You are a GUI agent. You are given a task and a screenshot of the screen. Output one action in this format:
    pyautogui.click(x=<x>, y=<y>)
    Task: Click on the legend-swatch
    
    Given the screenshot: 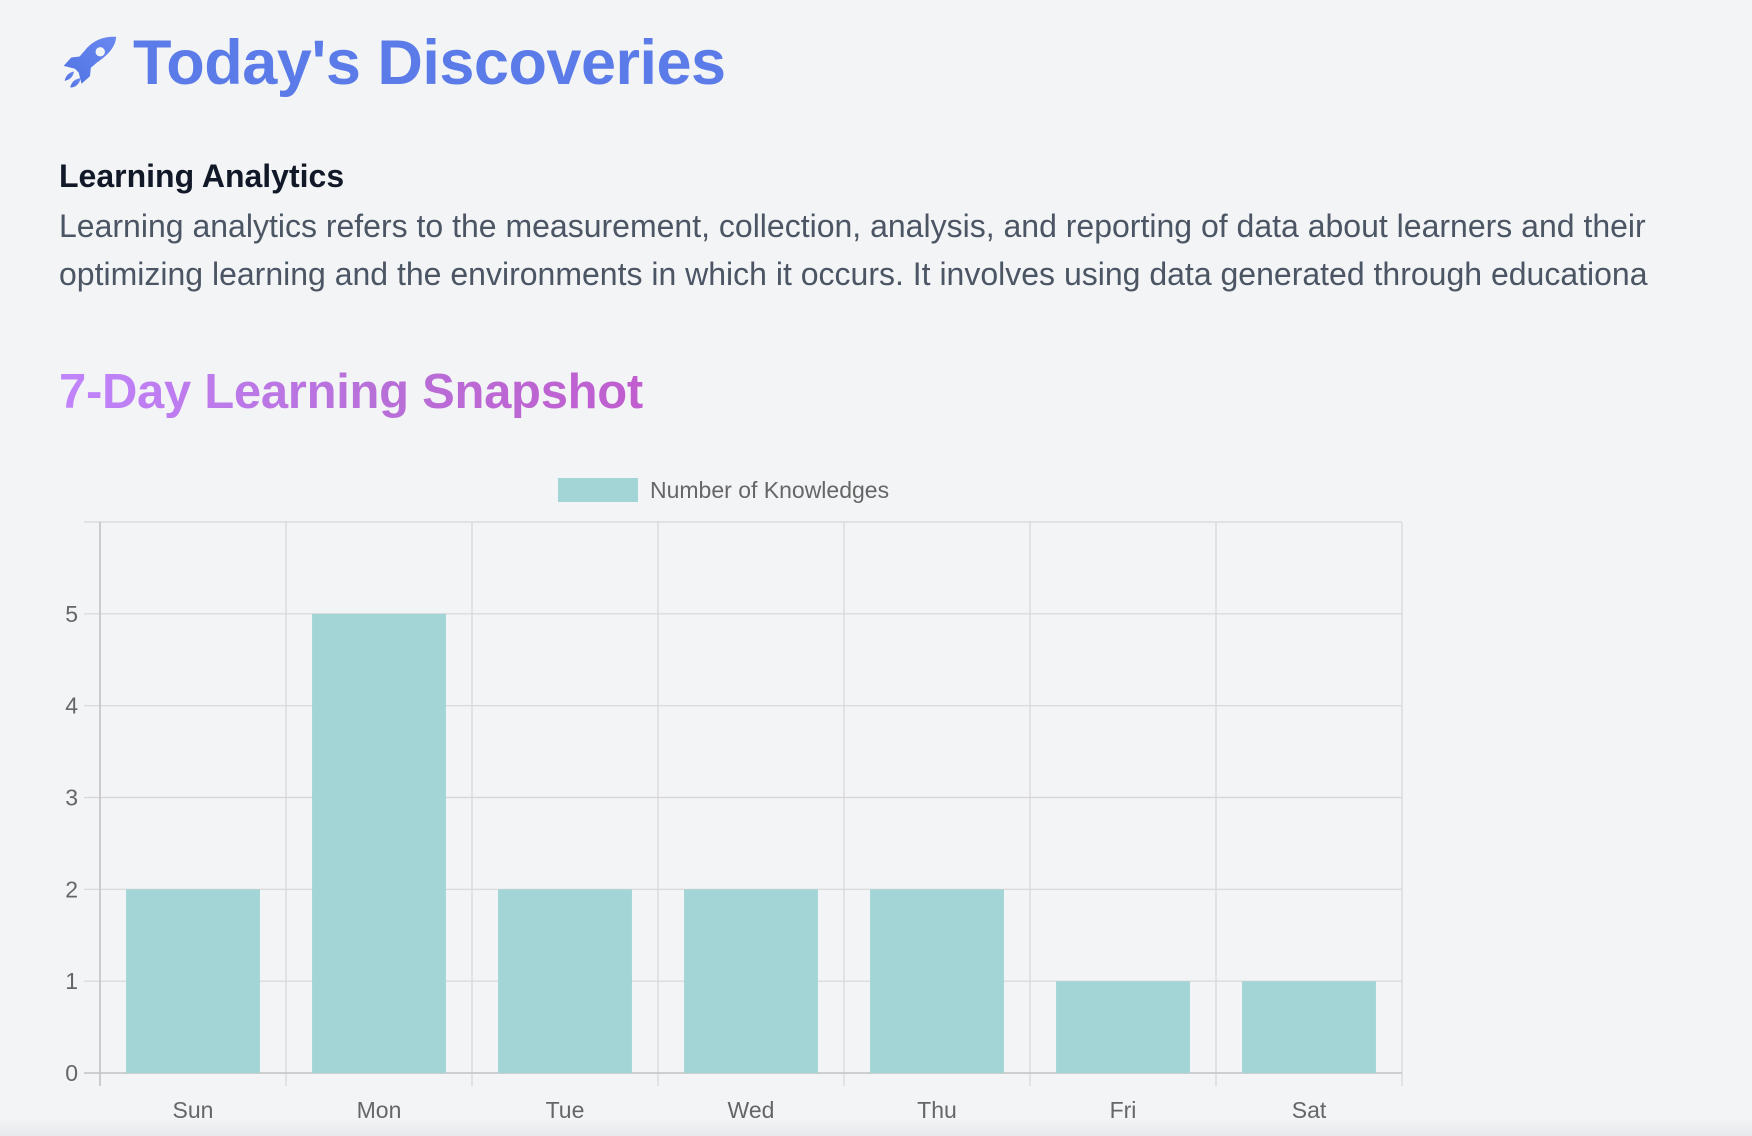 What is the action you would take?
    pyautogui.click(x=598, y=490)
    